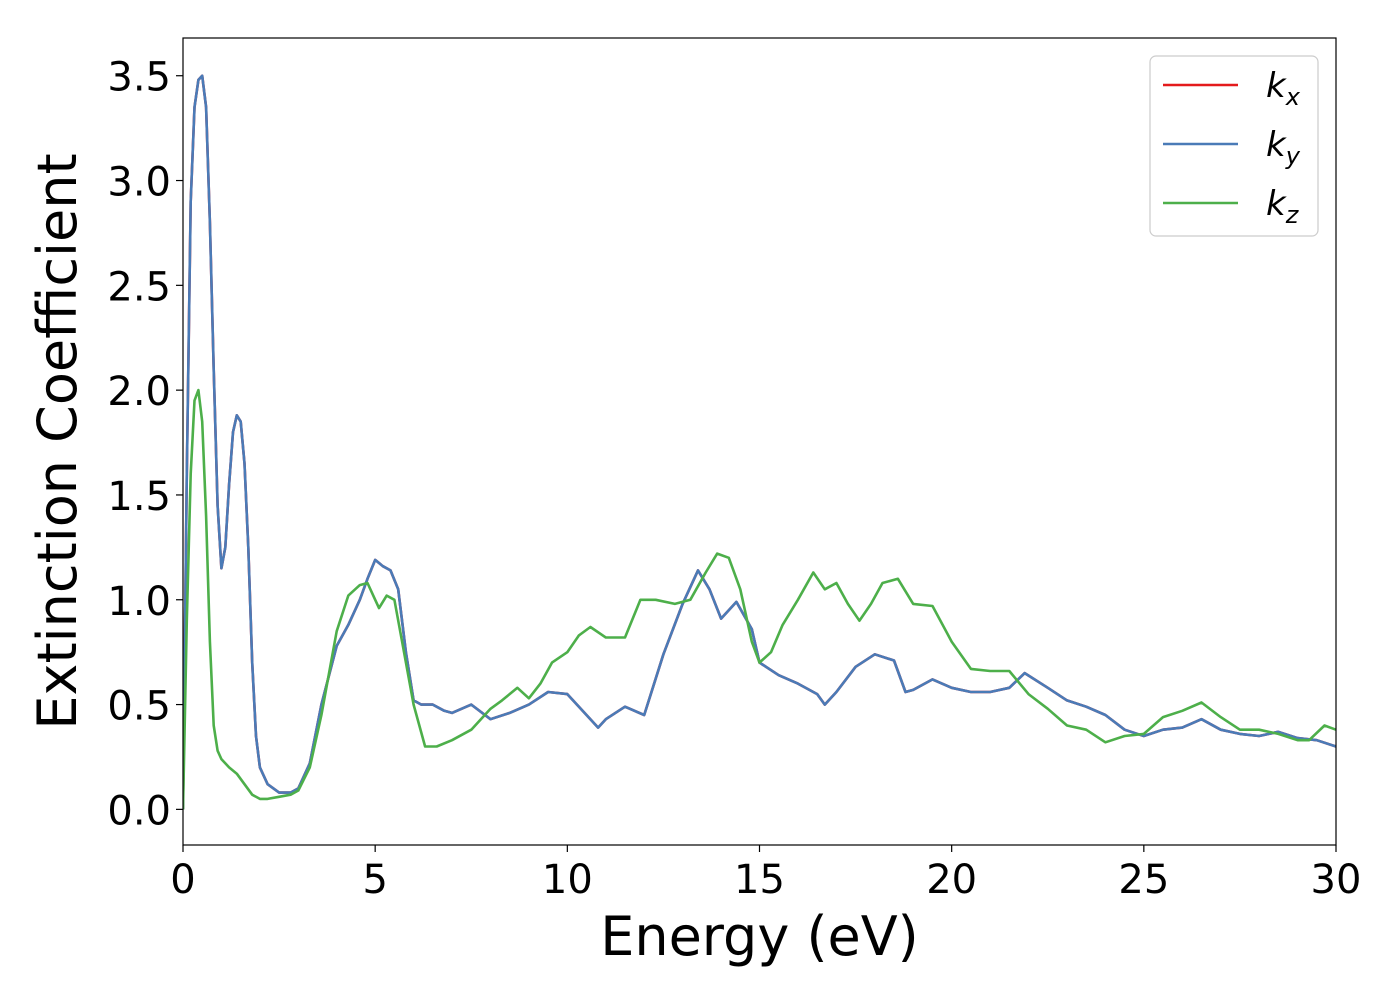  I want to click on y-axis-title: Extinction Coefficient, so click(57, 441).